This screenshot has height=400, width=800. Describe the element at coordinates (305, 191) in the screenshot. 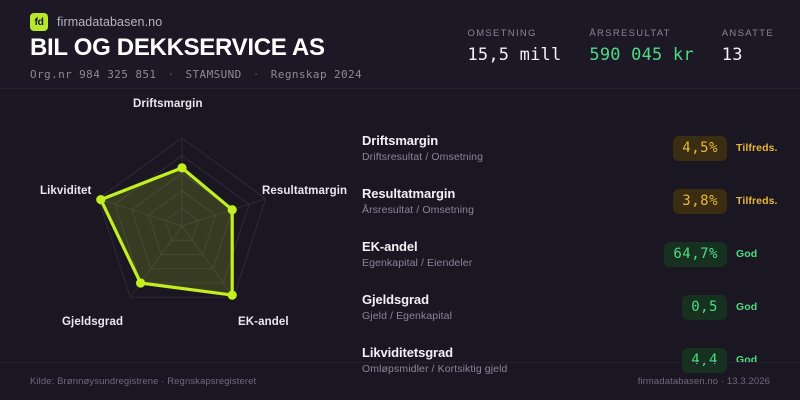

I see `radar-axis-label-resultatmargin: Resultatmargin` at that location.